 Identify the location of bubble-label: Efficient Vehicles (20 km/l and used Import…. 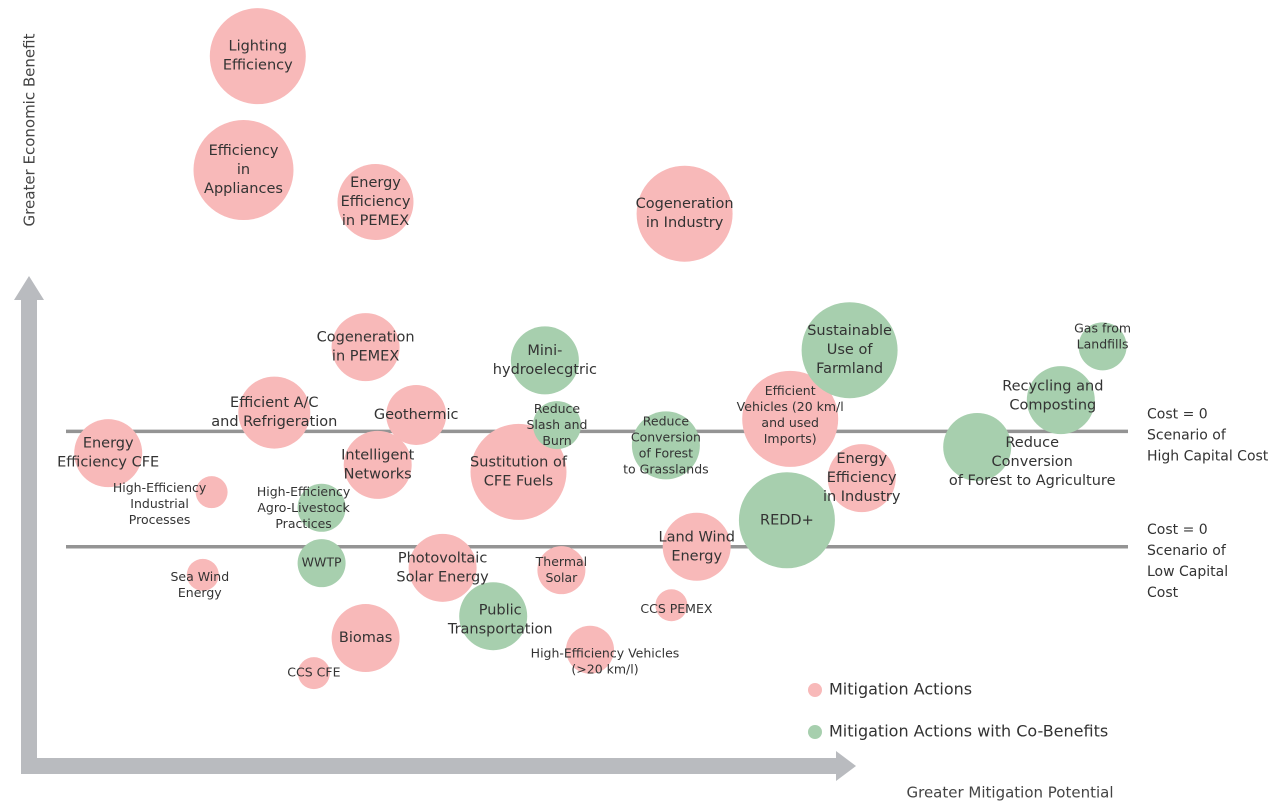
(790, 413).